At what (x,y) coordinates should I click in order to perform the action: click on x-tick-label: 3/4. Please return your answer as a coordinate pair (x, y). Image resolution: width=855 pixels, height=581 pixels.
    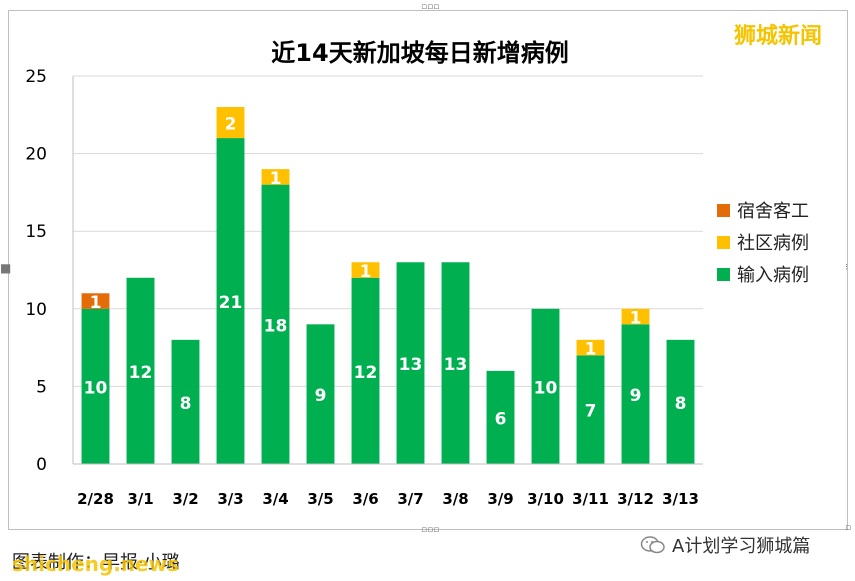
    Looking at the image, I should click on (275, 499).